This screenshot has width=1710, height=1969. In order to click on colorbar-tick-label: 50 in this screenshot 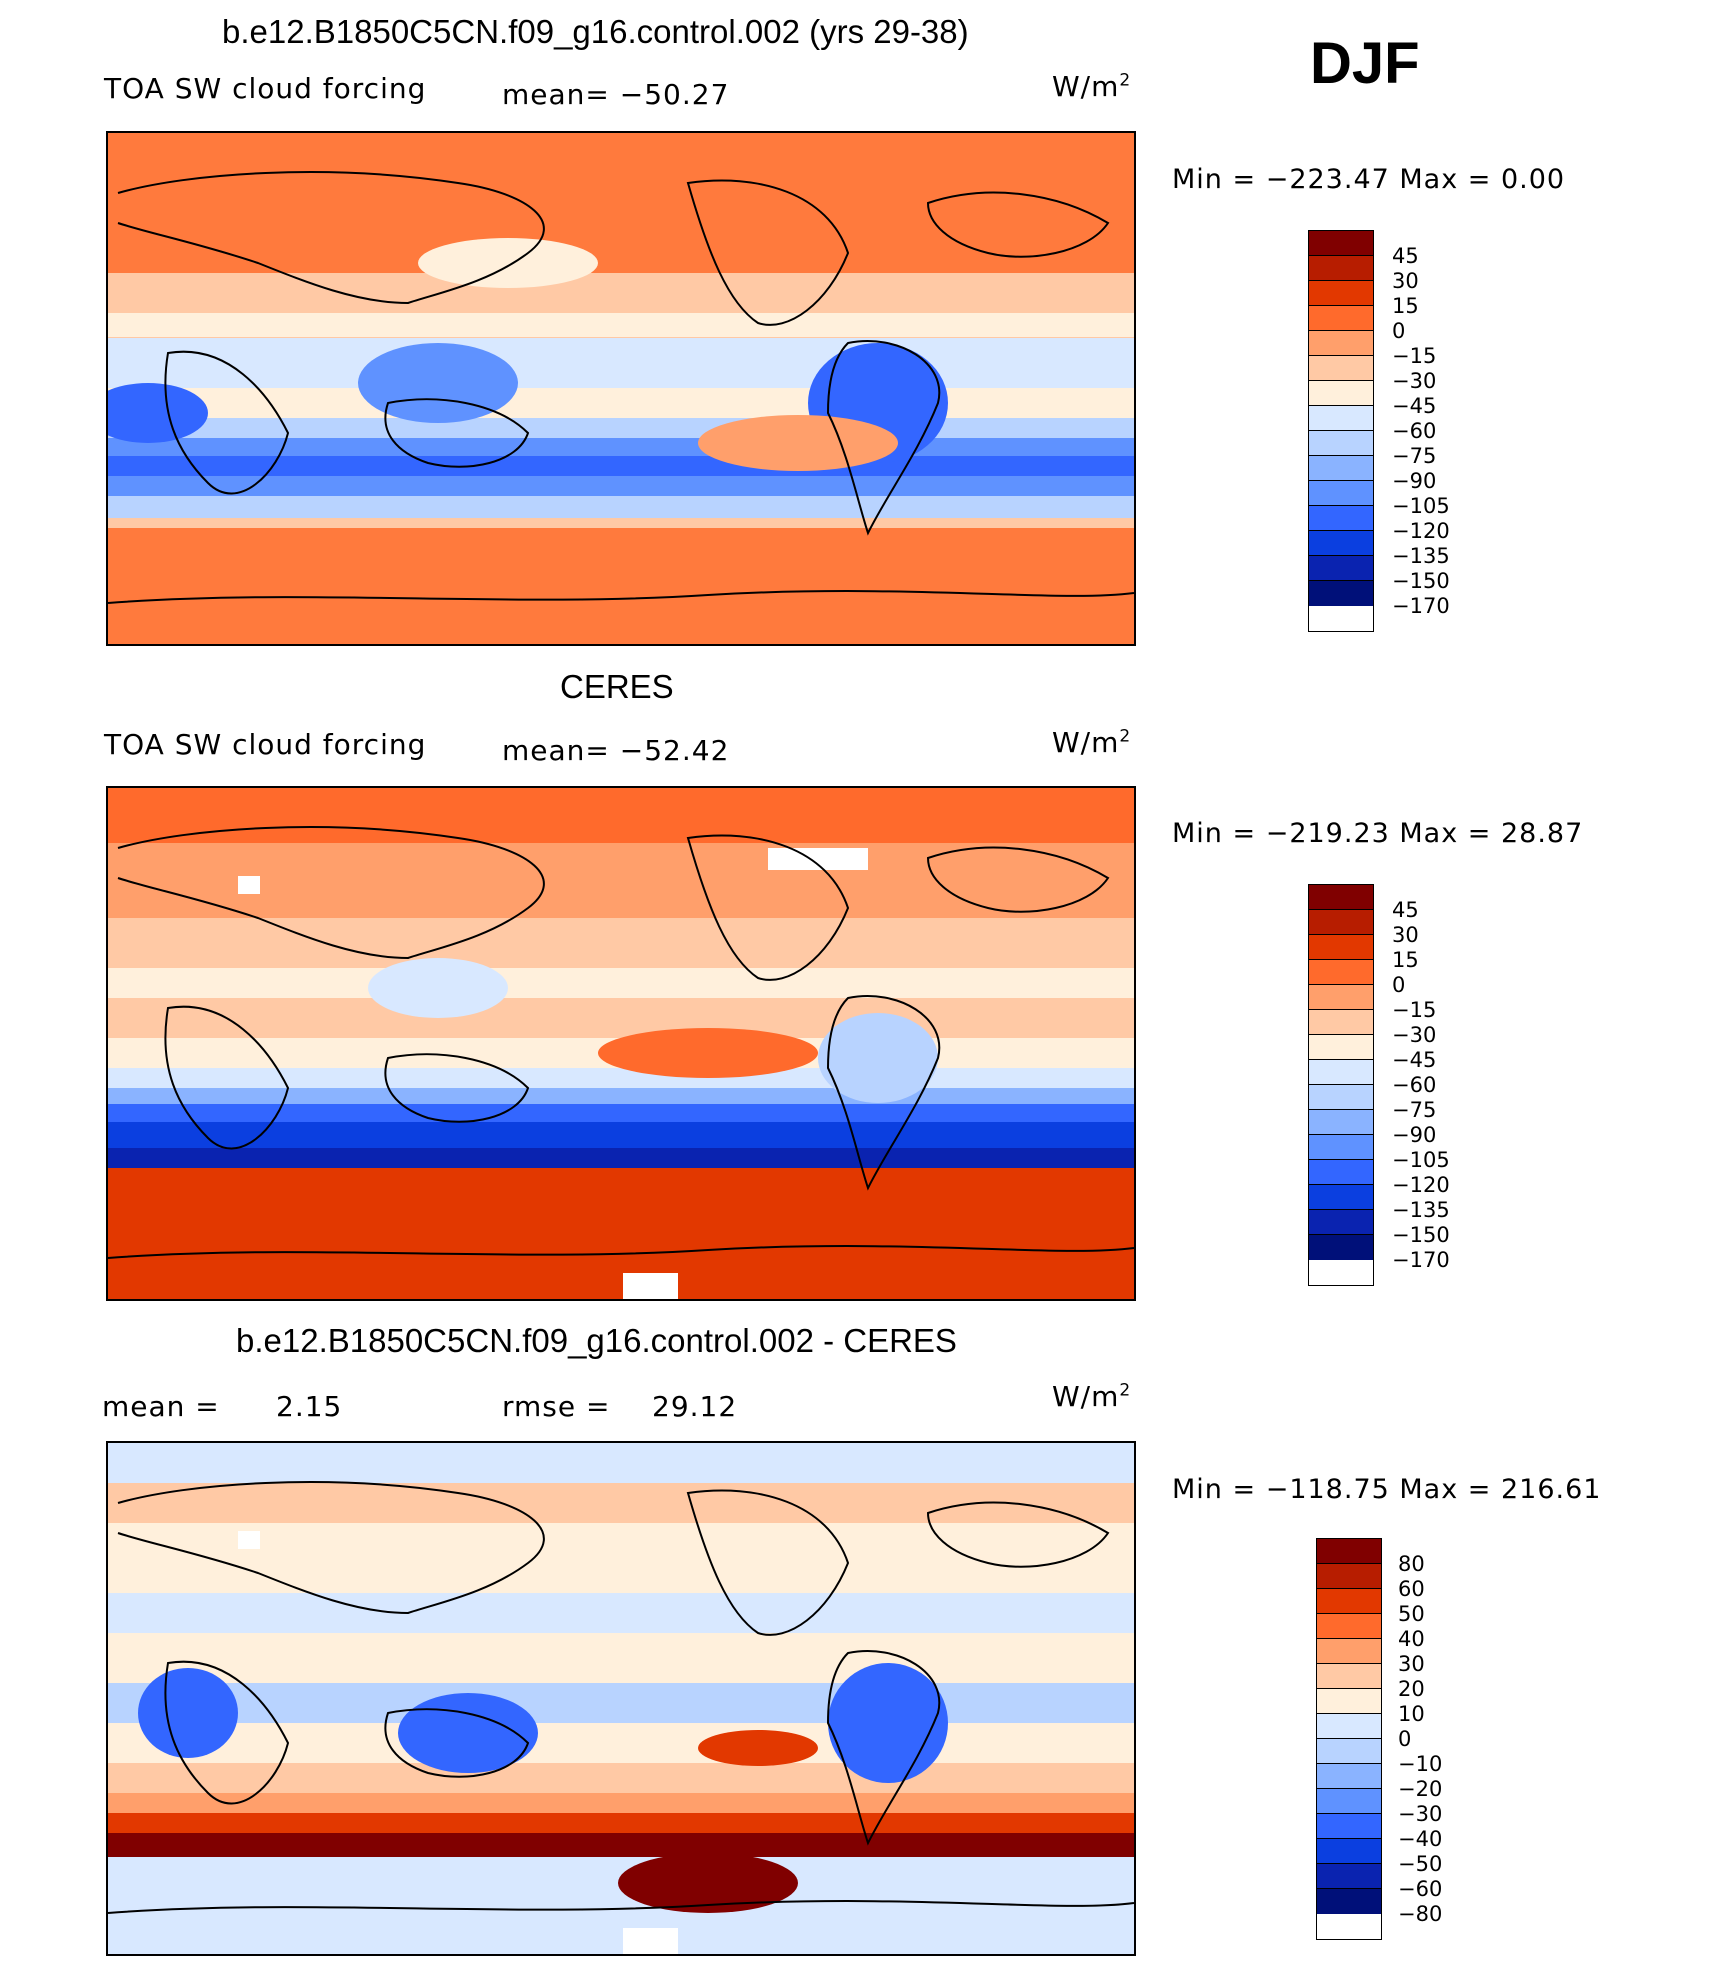, I will do `click(1411, 1614)`.